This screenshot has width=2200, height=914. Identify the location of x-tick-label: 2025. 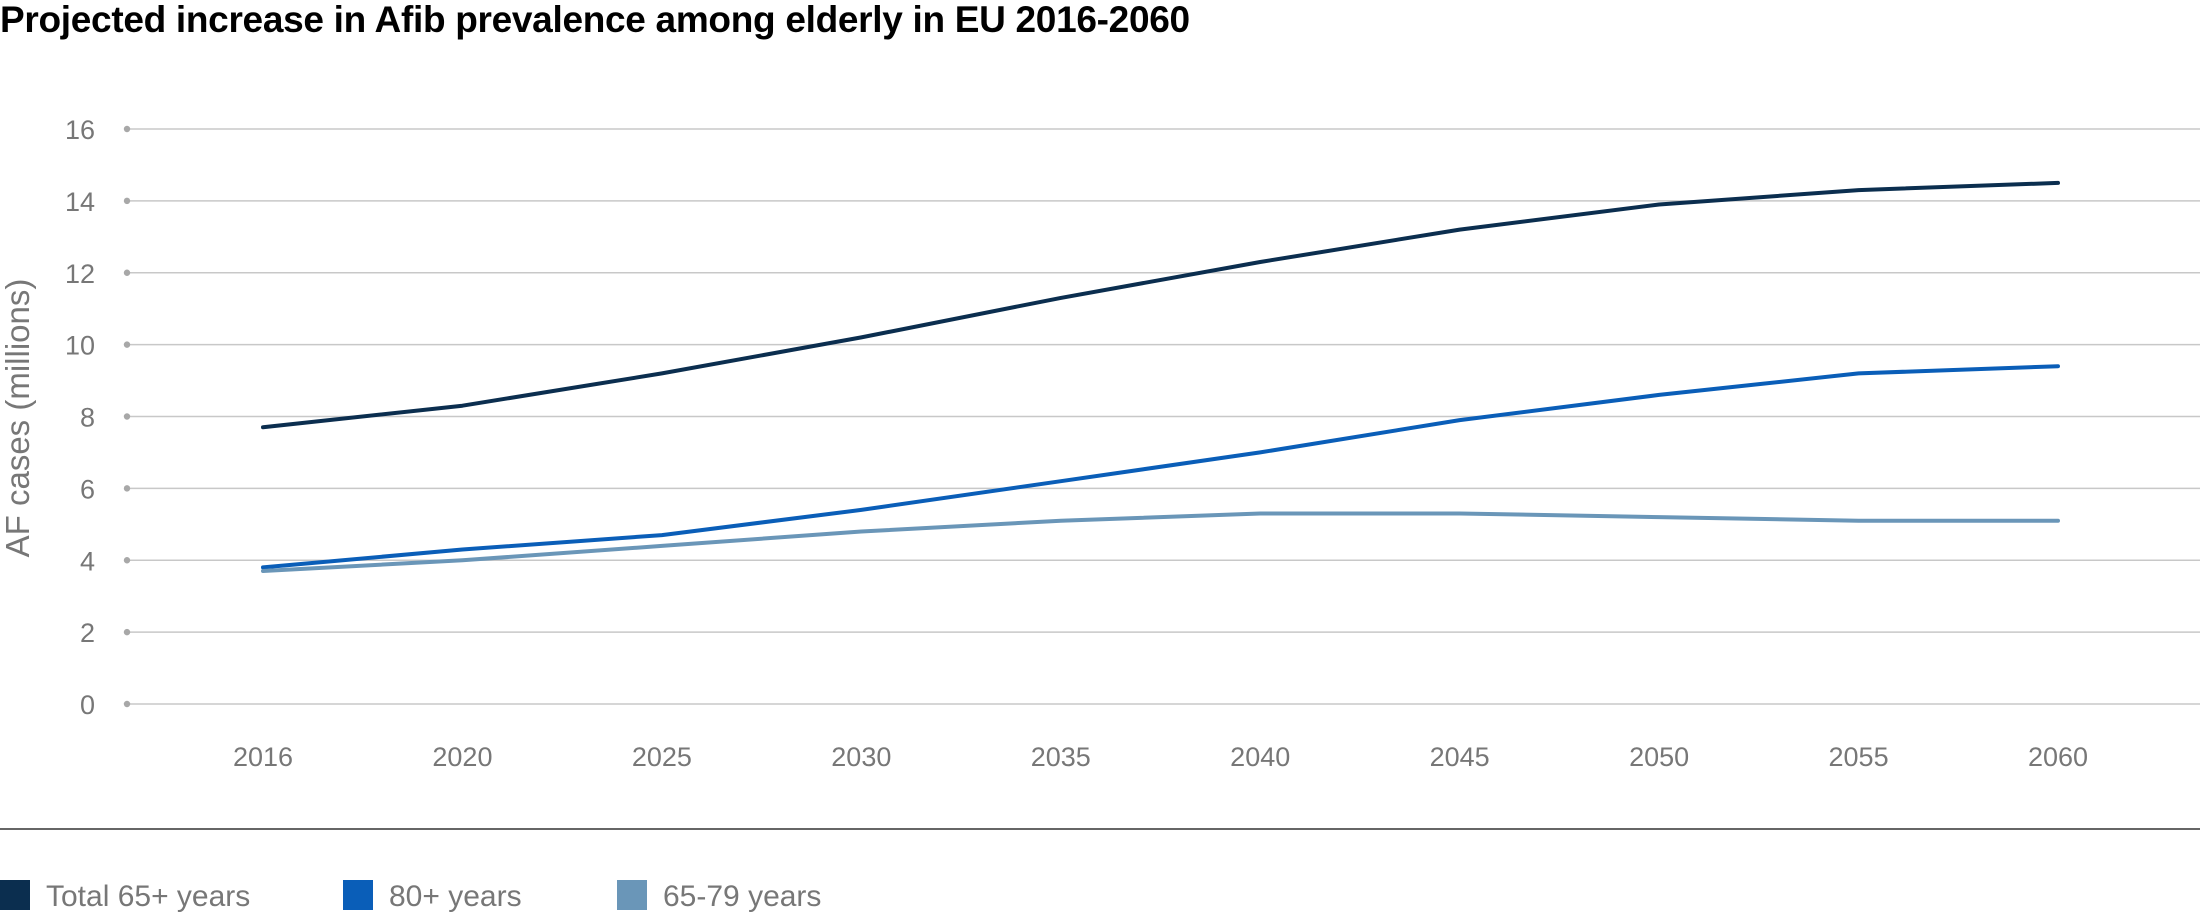
(662, 757).